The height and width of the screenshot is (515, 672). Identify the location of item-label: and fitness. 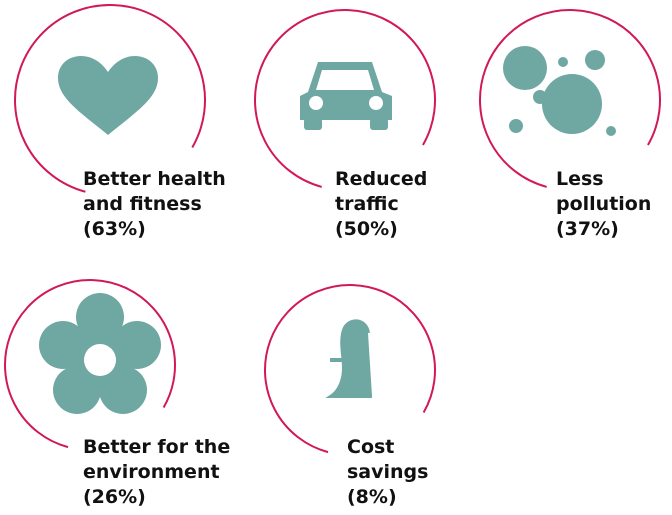
(142, 204).